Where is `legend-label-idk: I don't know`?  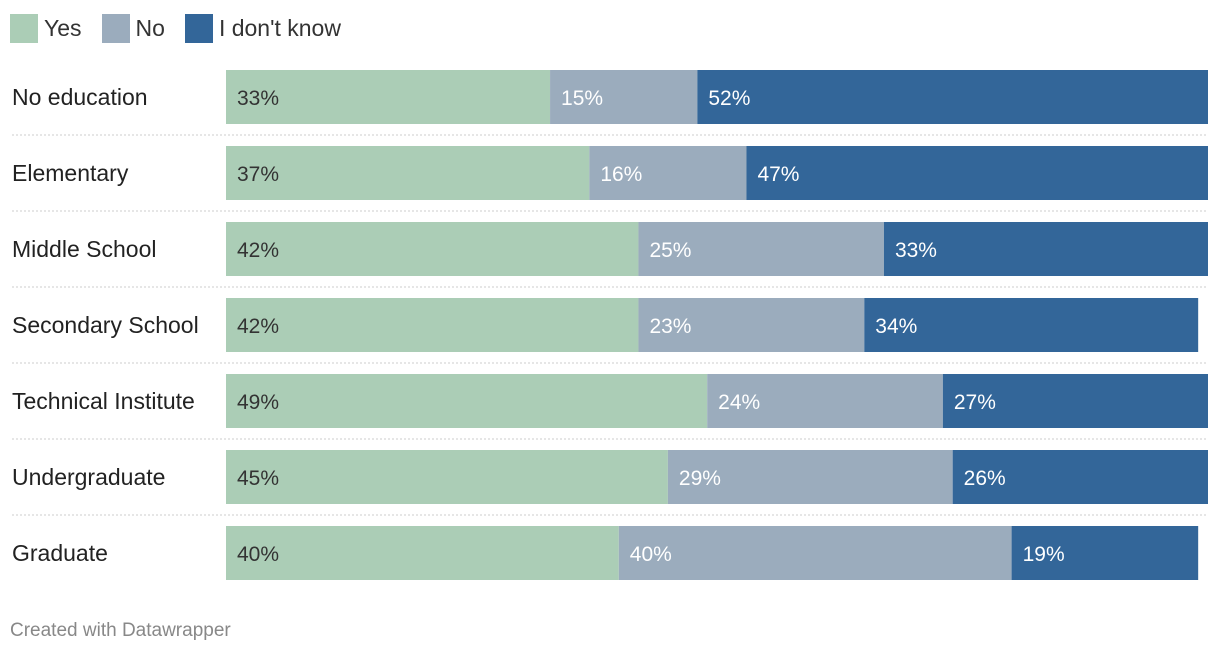 legend-label-idk: I don't know is located at coordinates (279, 27).